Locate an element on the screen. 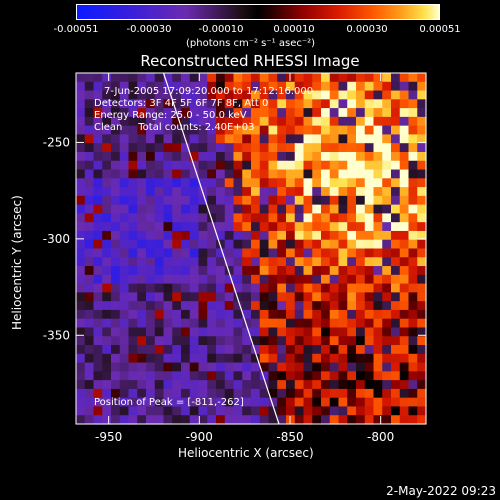 This screenshot has height=500, width=500. timestamp: 2-May-2022 09:23 is located at coordinates (441, 491).